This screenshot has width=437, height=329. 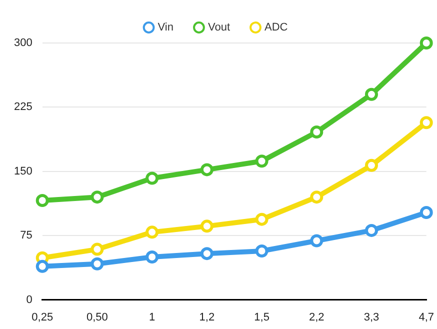 What do you see at coordinates (26, 236) in the screenshot?
I see `y-tick-label: 75` at bounding box center [26, 236].